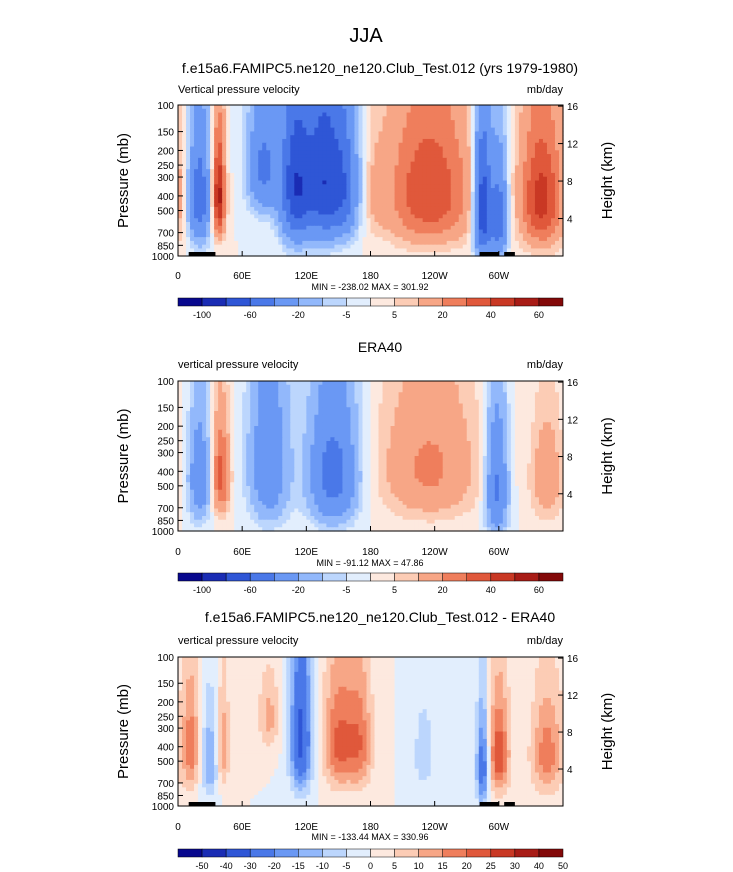  I want to click on stats-label: MIN = -238.02 MAX = 301.92, so click(369, 287).